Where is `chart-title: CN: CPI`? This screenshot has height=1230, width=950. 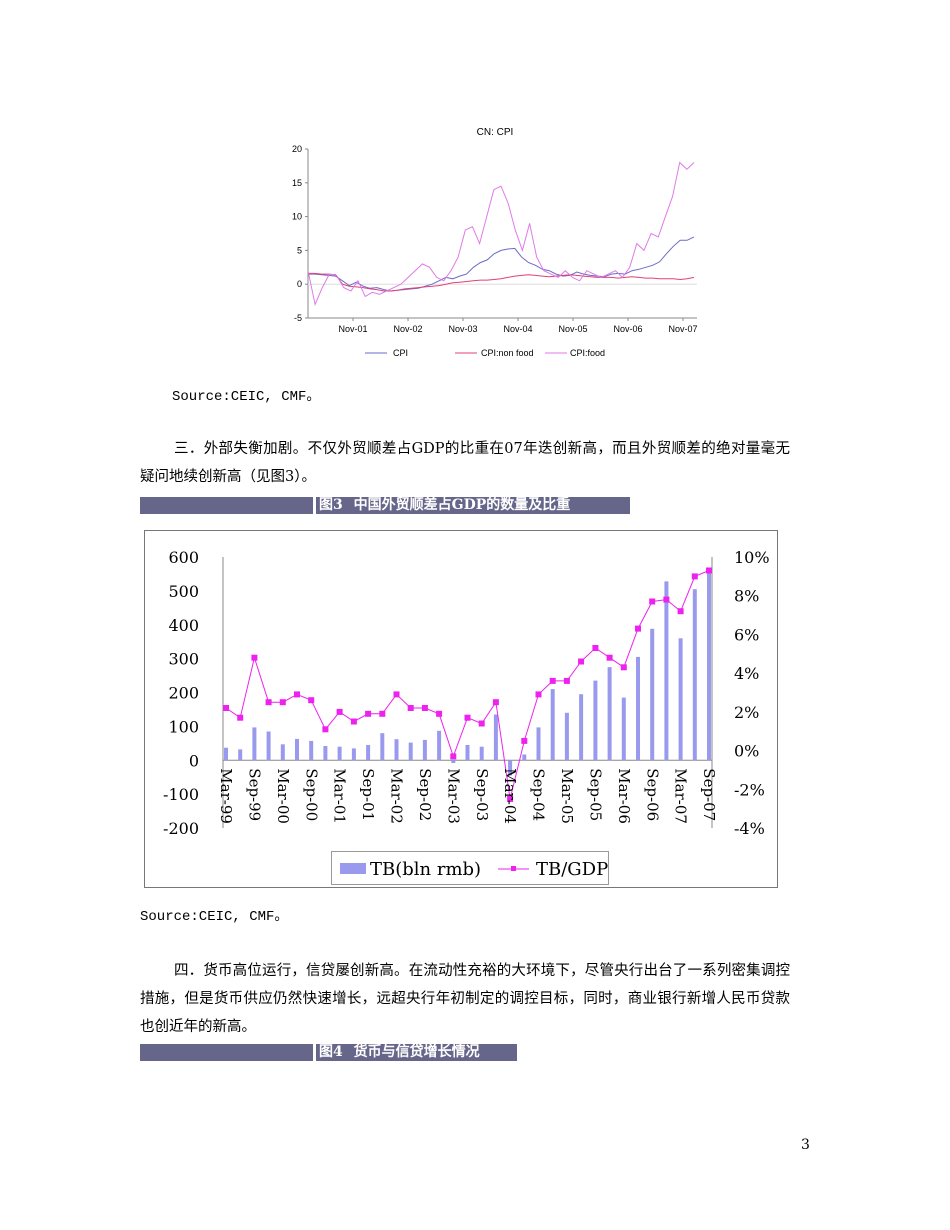
chart-title: CN: CPI is located at coordinates (495, 132).